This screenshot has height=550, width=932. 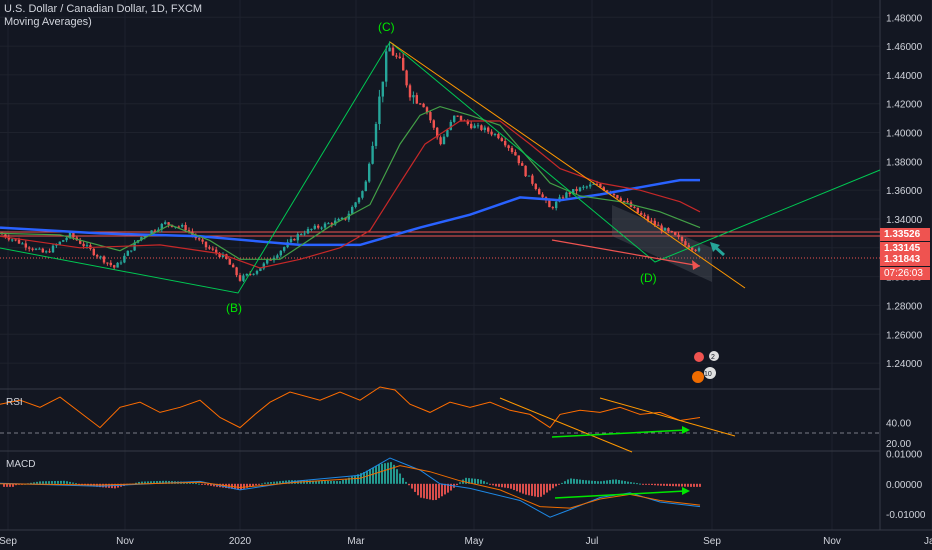 What do you see at coordinates (928, 541) in the screenshot?
I see `time-tick-label: Jan` at bounding box center [928, 541].